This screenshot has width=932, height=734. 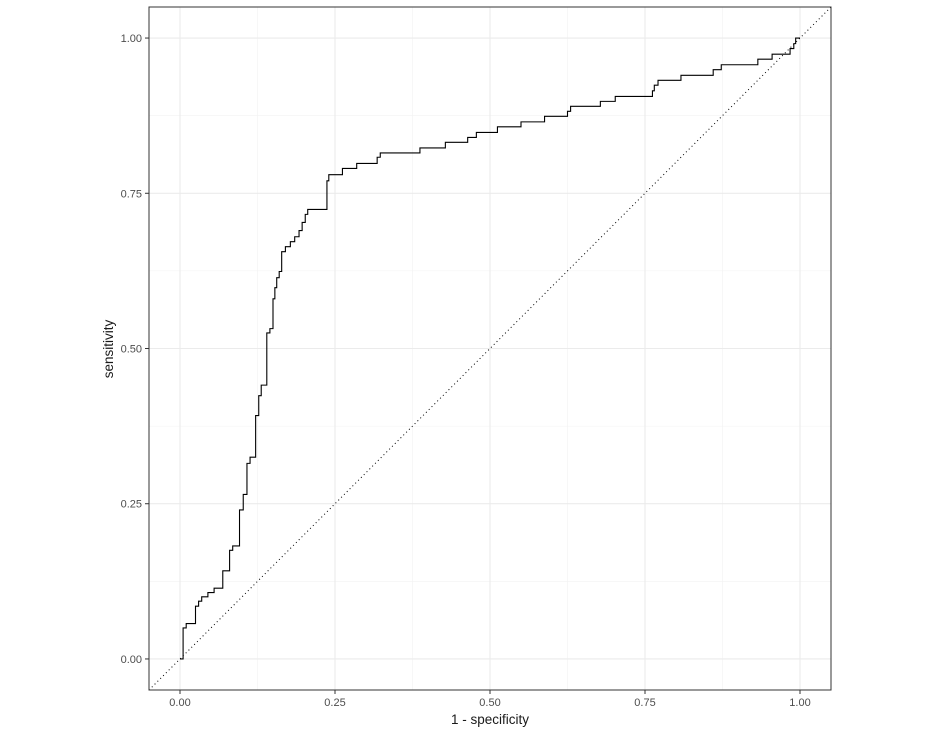 I want to click on y-axis: 0.00 0.25 0.50 0.75 1.00, so click(x=135, y=349).